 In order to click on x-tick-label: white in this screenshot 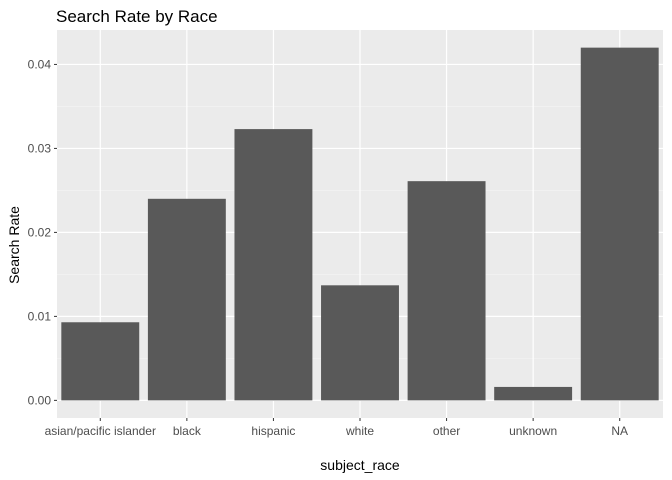, I will do `click(359, 431)`.